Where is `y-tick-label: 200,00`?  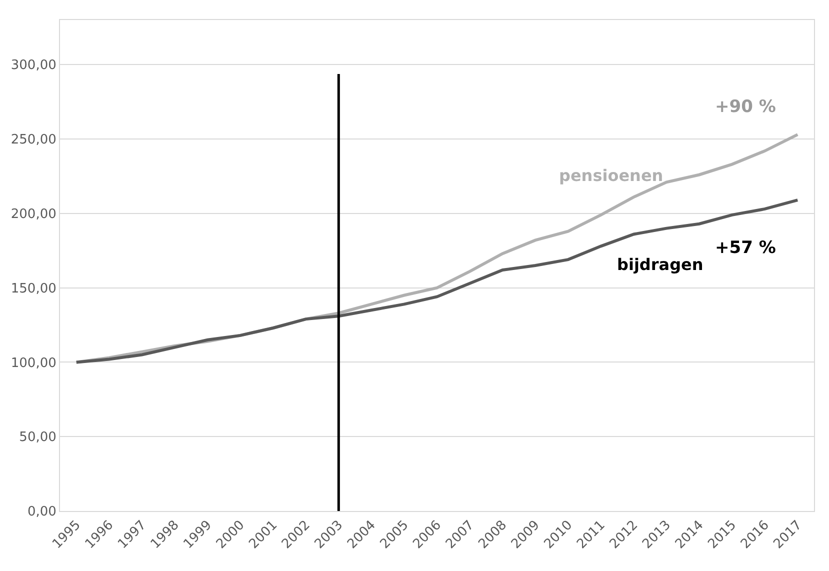
y-tick-label: 200,00 is located at coordinates (33, 214).